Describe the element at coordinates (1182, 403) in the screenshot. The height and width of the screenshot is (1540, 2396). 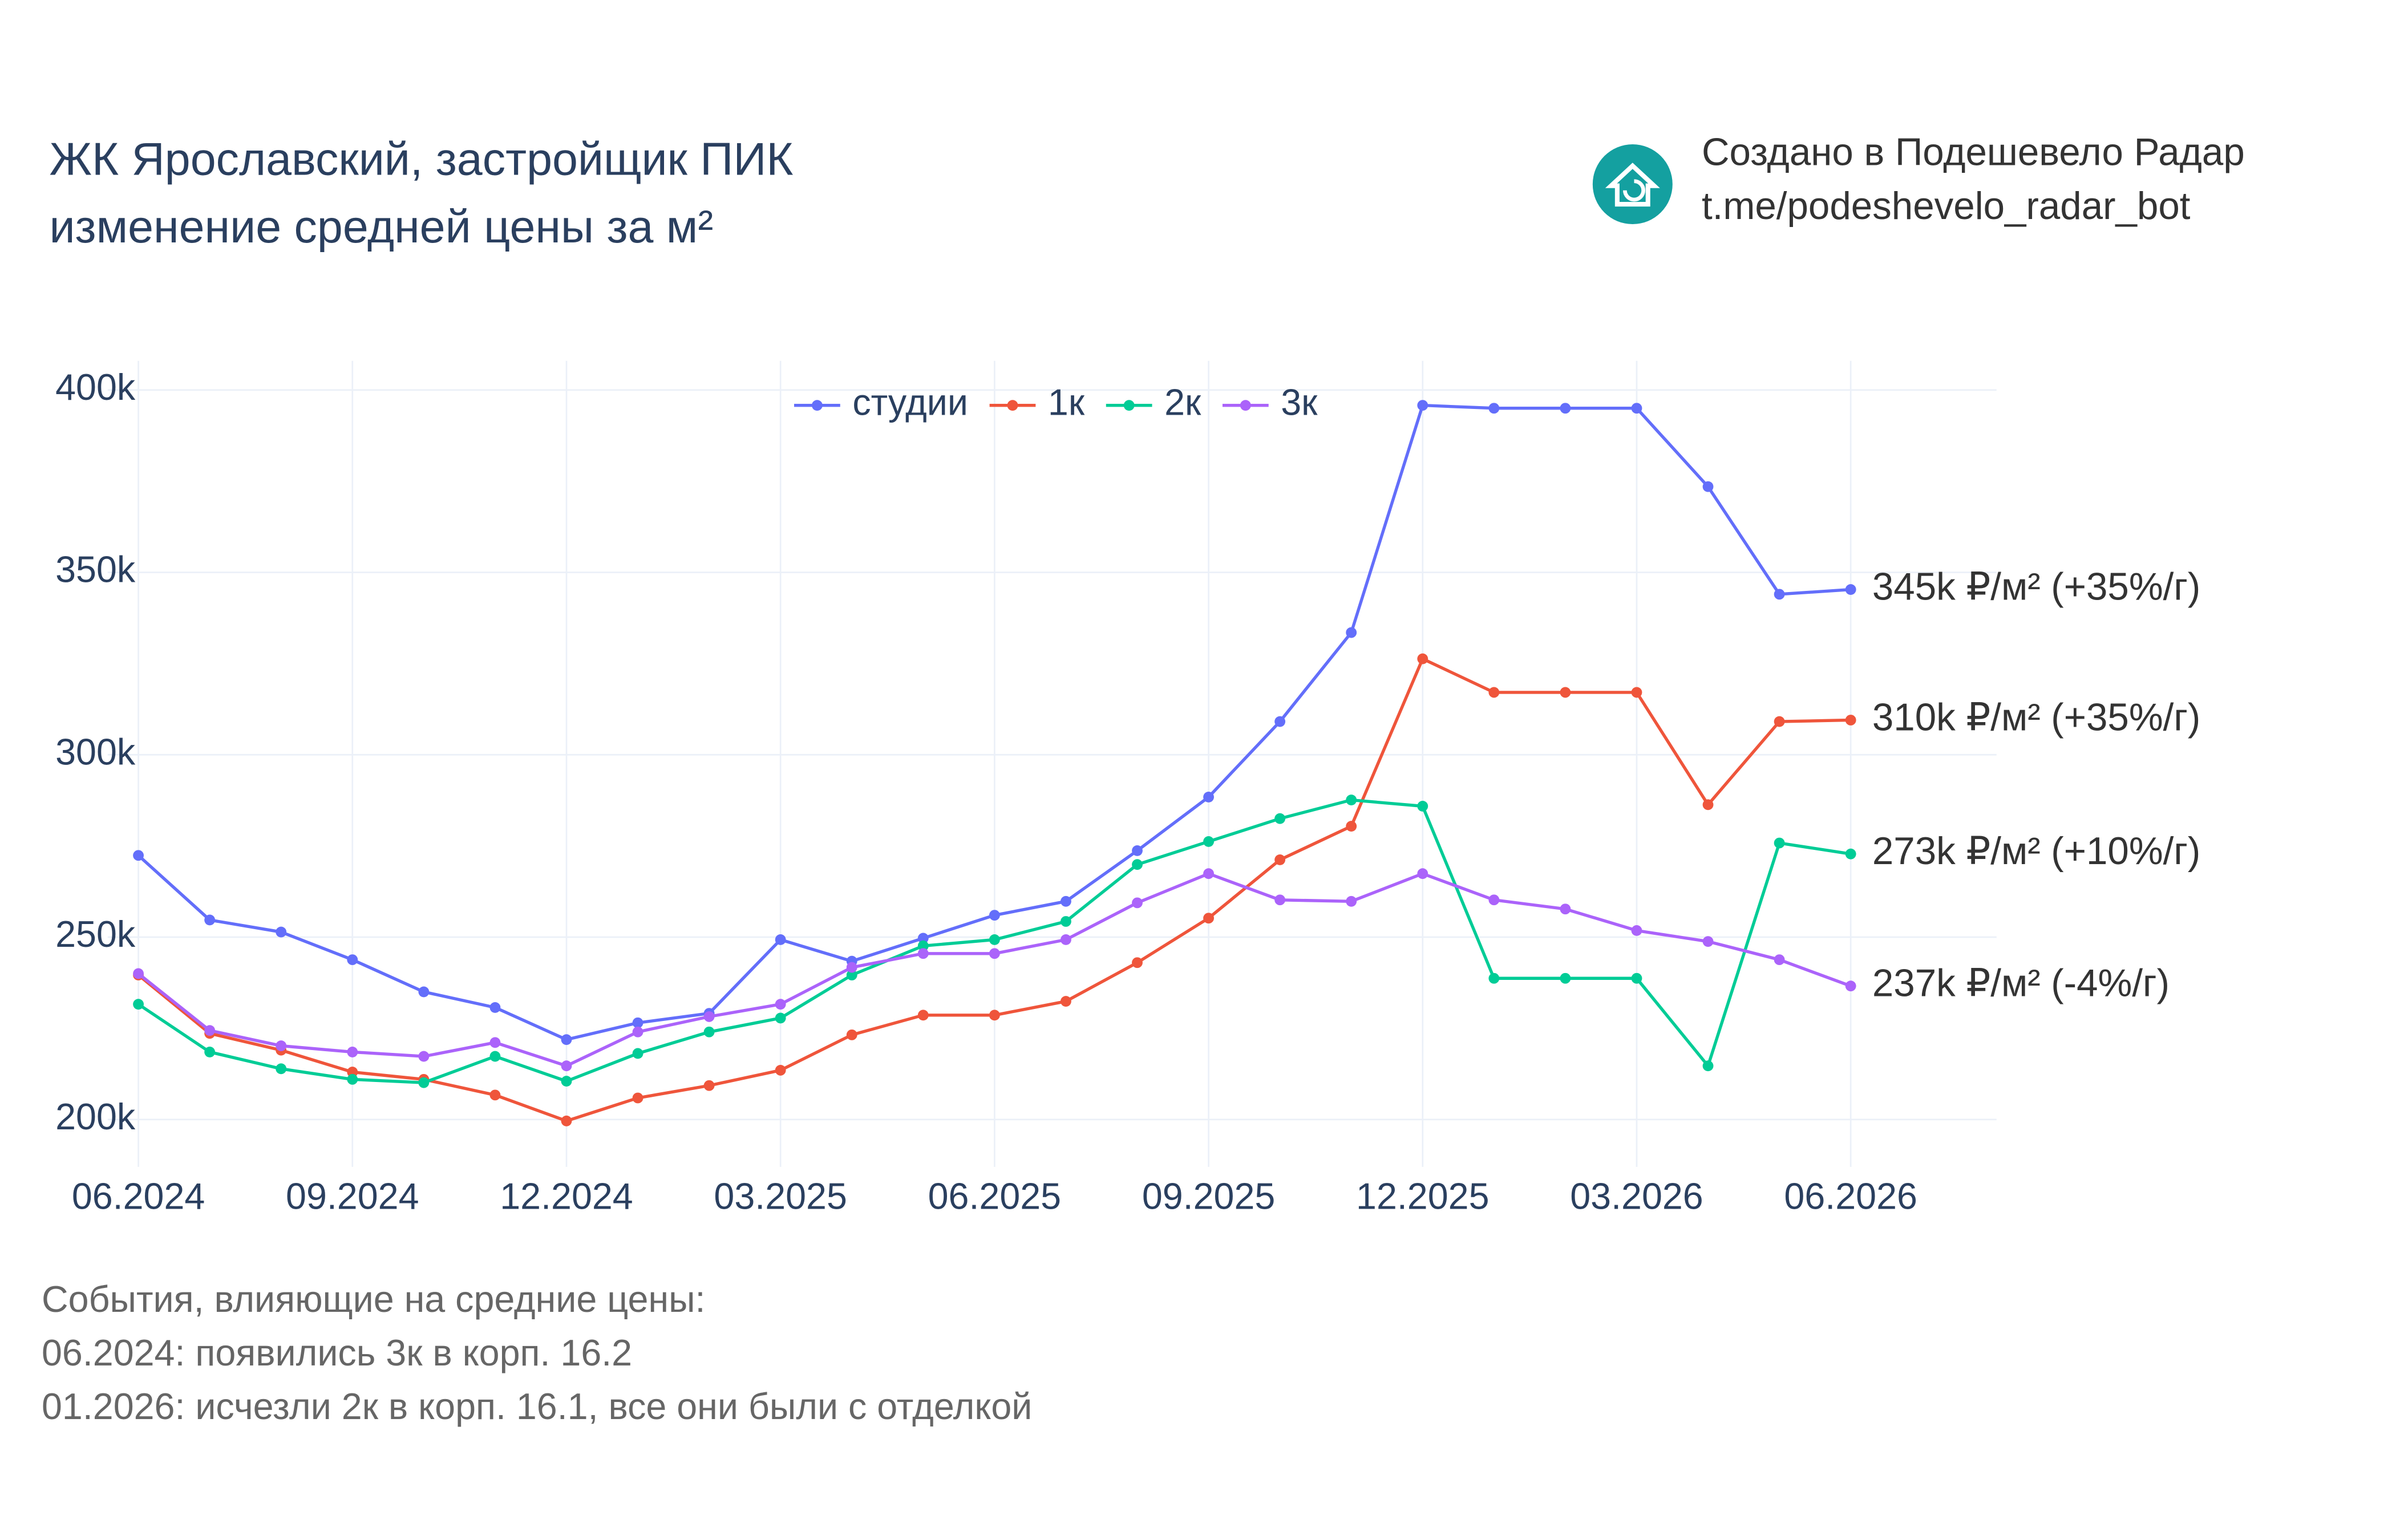
I see `legend-label: 2к` at that location.